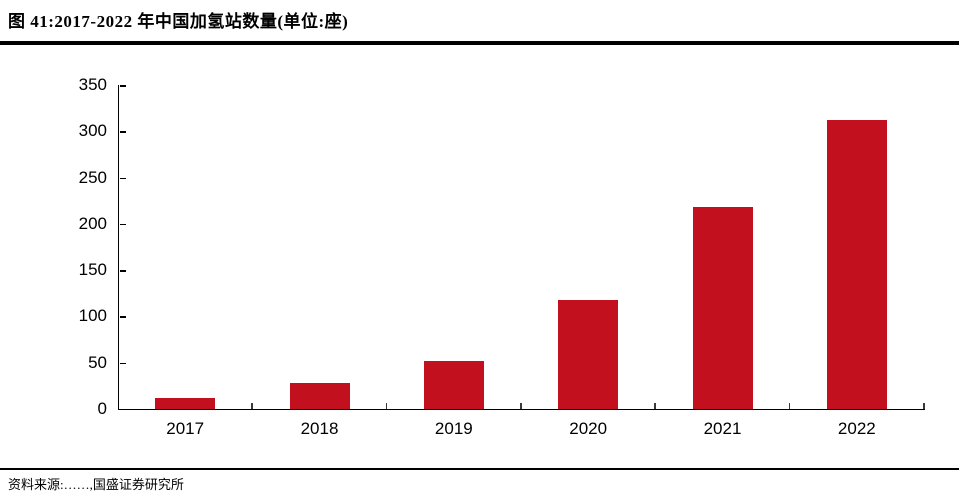 This screenshot has width=959, height=493. Describe the element at coordinates (856, 264) in the screenshot. I see `bar-2022` at that location.